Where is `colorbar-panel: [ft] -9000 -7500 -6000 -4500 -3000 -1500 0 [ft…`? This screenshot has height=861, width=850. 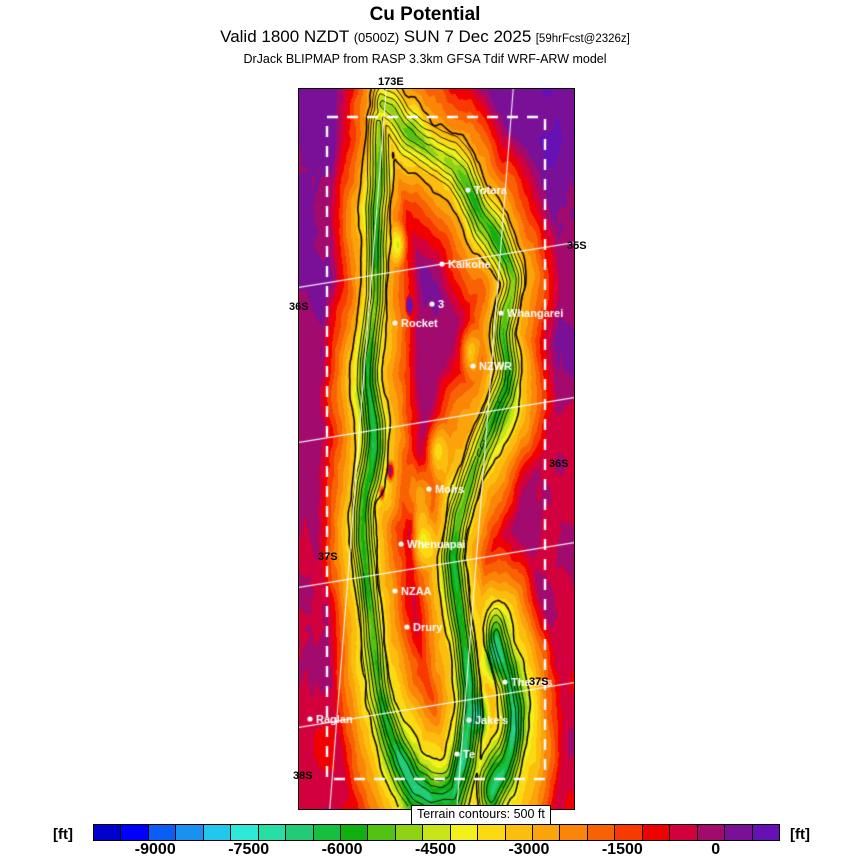
colorbar-panel: [ft] -9000 -7500 -6000 -4500 -3000 -1500 0 [ft… is located at coordinates (425, 841).